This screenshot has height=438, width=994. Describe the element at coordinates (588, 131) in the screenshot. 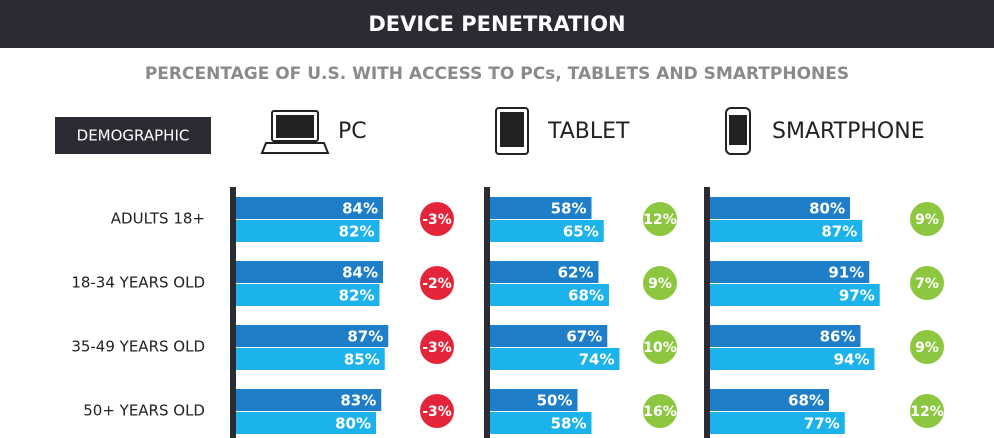

I see `panel-title: TABLET` at that location.